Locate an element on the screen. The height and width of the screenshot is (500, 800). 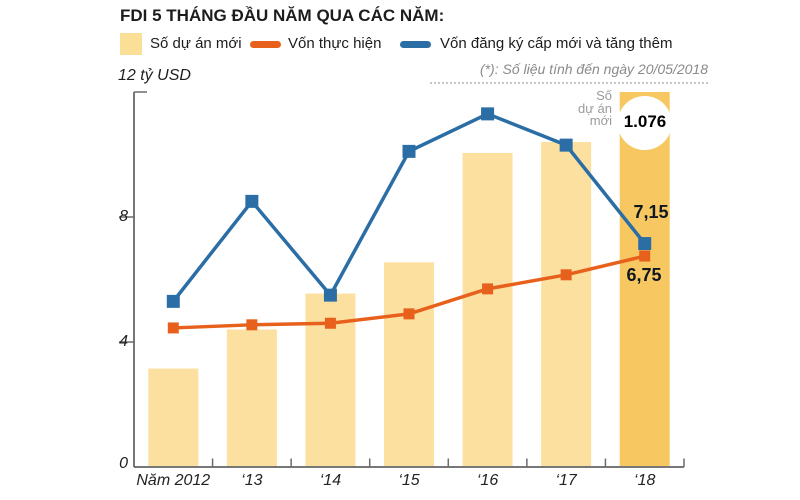
bar-callout-text: Số dự án mới is located at coordinates (594, 108).